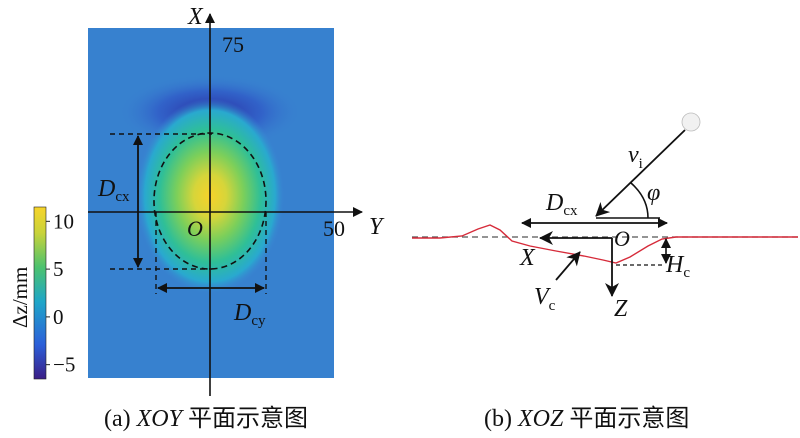 This screenshot has height=438, width=800. I want to click on dcy-label: Dcy, so click(249, 314).